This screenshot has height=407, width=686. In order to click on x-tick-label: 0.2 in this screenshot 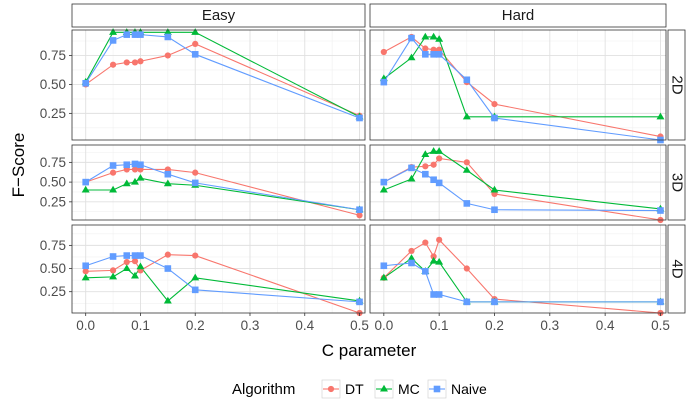, I will do `click(195, 325)`.